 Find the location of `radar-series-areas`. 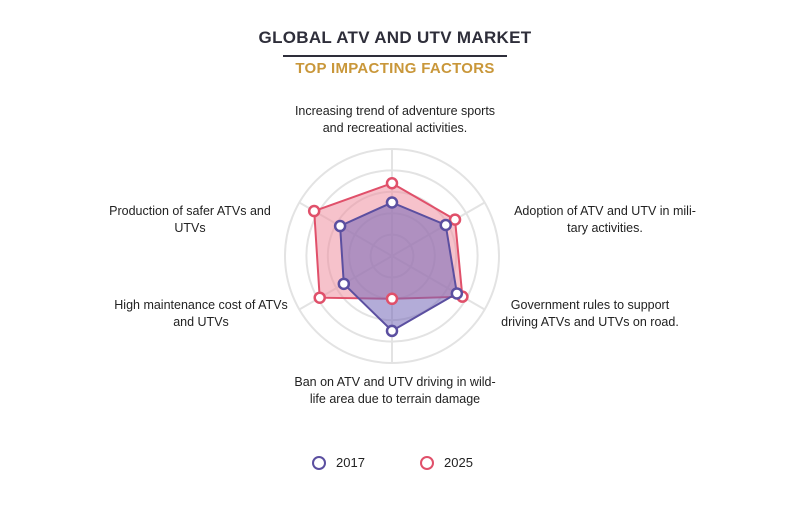

radar-series-areas is located at coordinates (388, 257).